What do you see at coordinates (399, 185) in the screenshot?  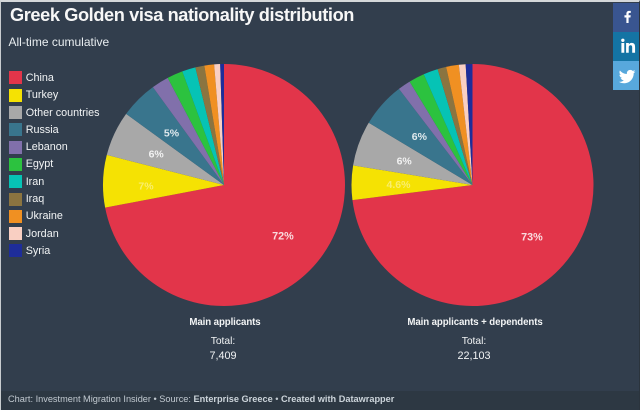 I see `svg-text: 4.6%` at bounding box center [399, 185].